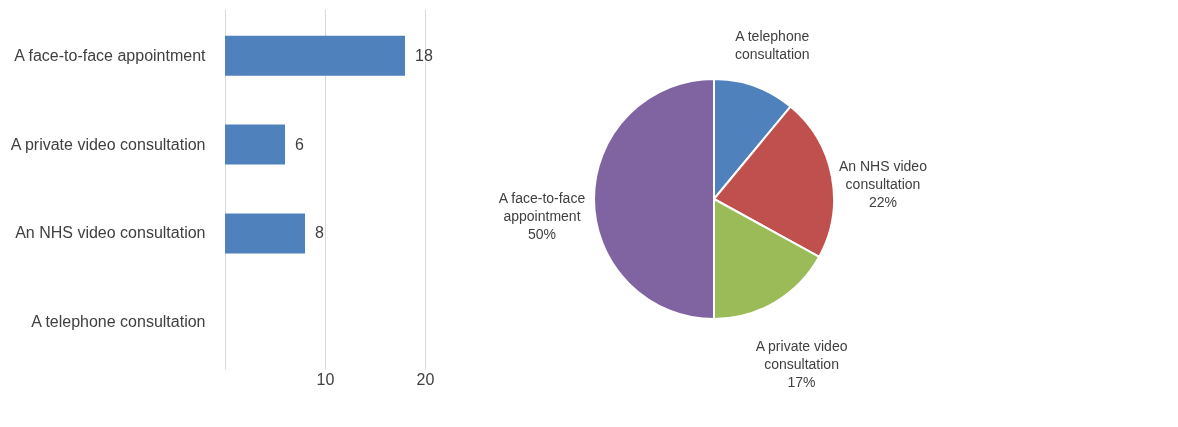 This screenshot has width=1178, height=427. What do you see at coordinates (882, 201) in the screenshot?
I see `data-label: 22%` at bounding box center [882, 201].